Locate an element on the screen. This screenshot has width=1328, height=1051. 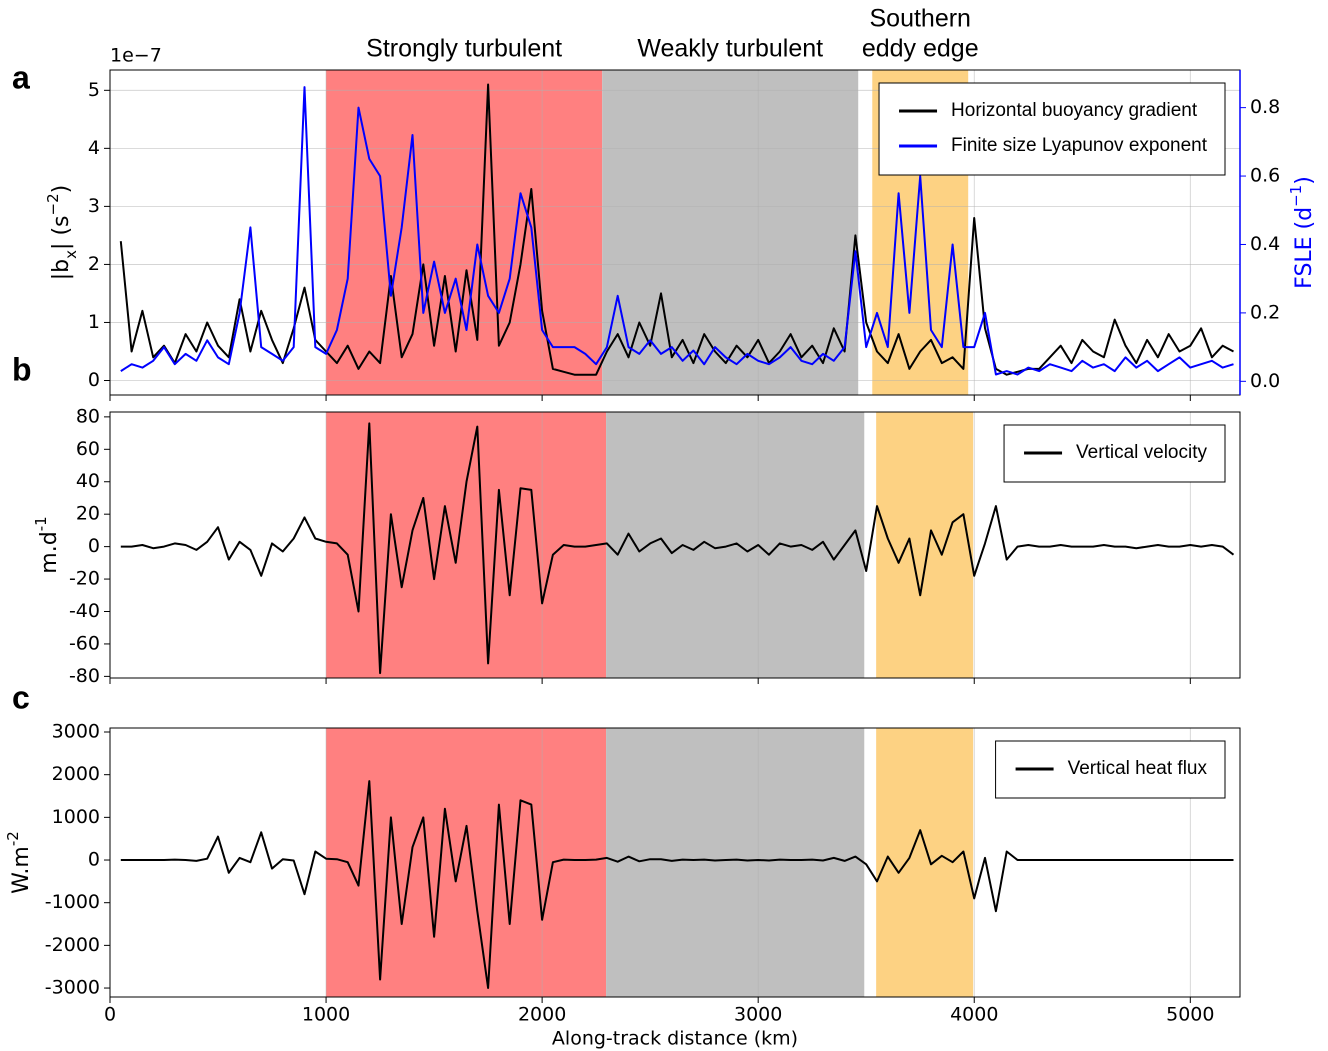
y-tick-label: 2000 is located at coordinates (76, 774).